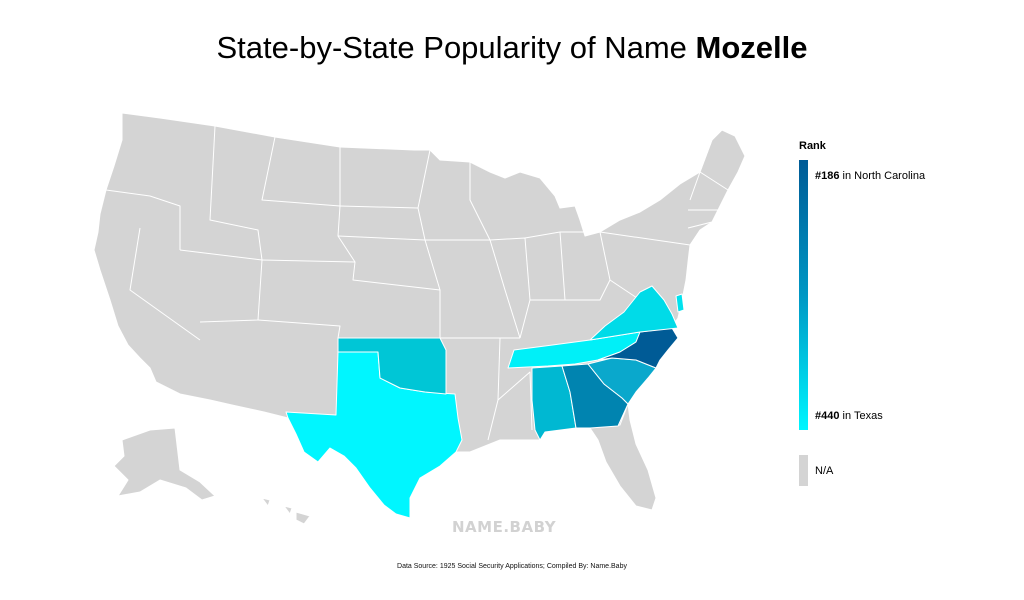  Describe the element at coordinates (451, 47) in the screenshot. I see `title-prefix: State-by-State Popularity of Name` at that location.